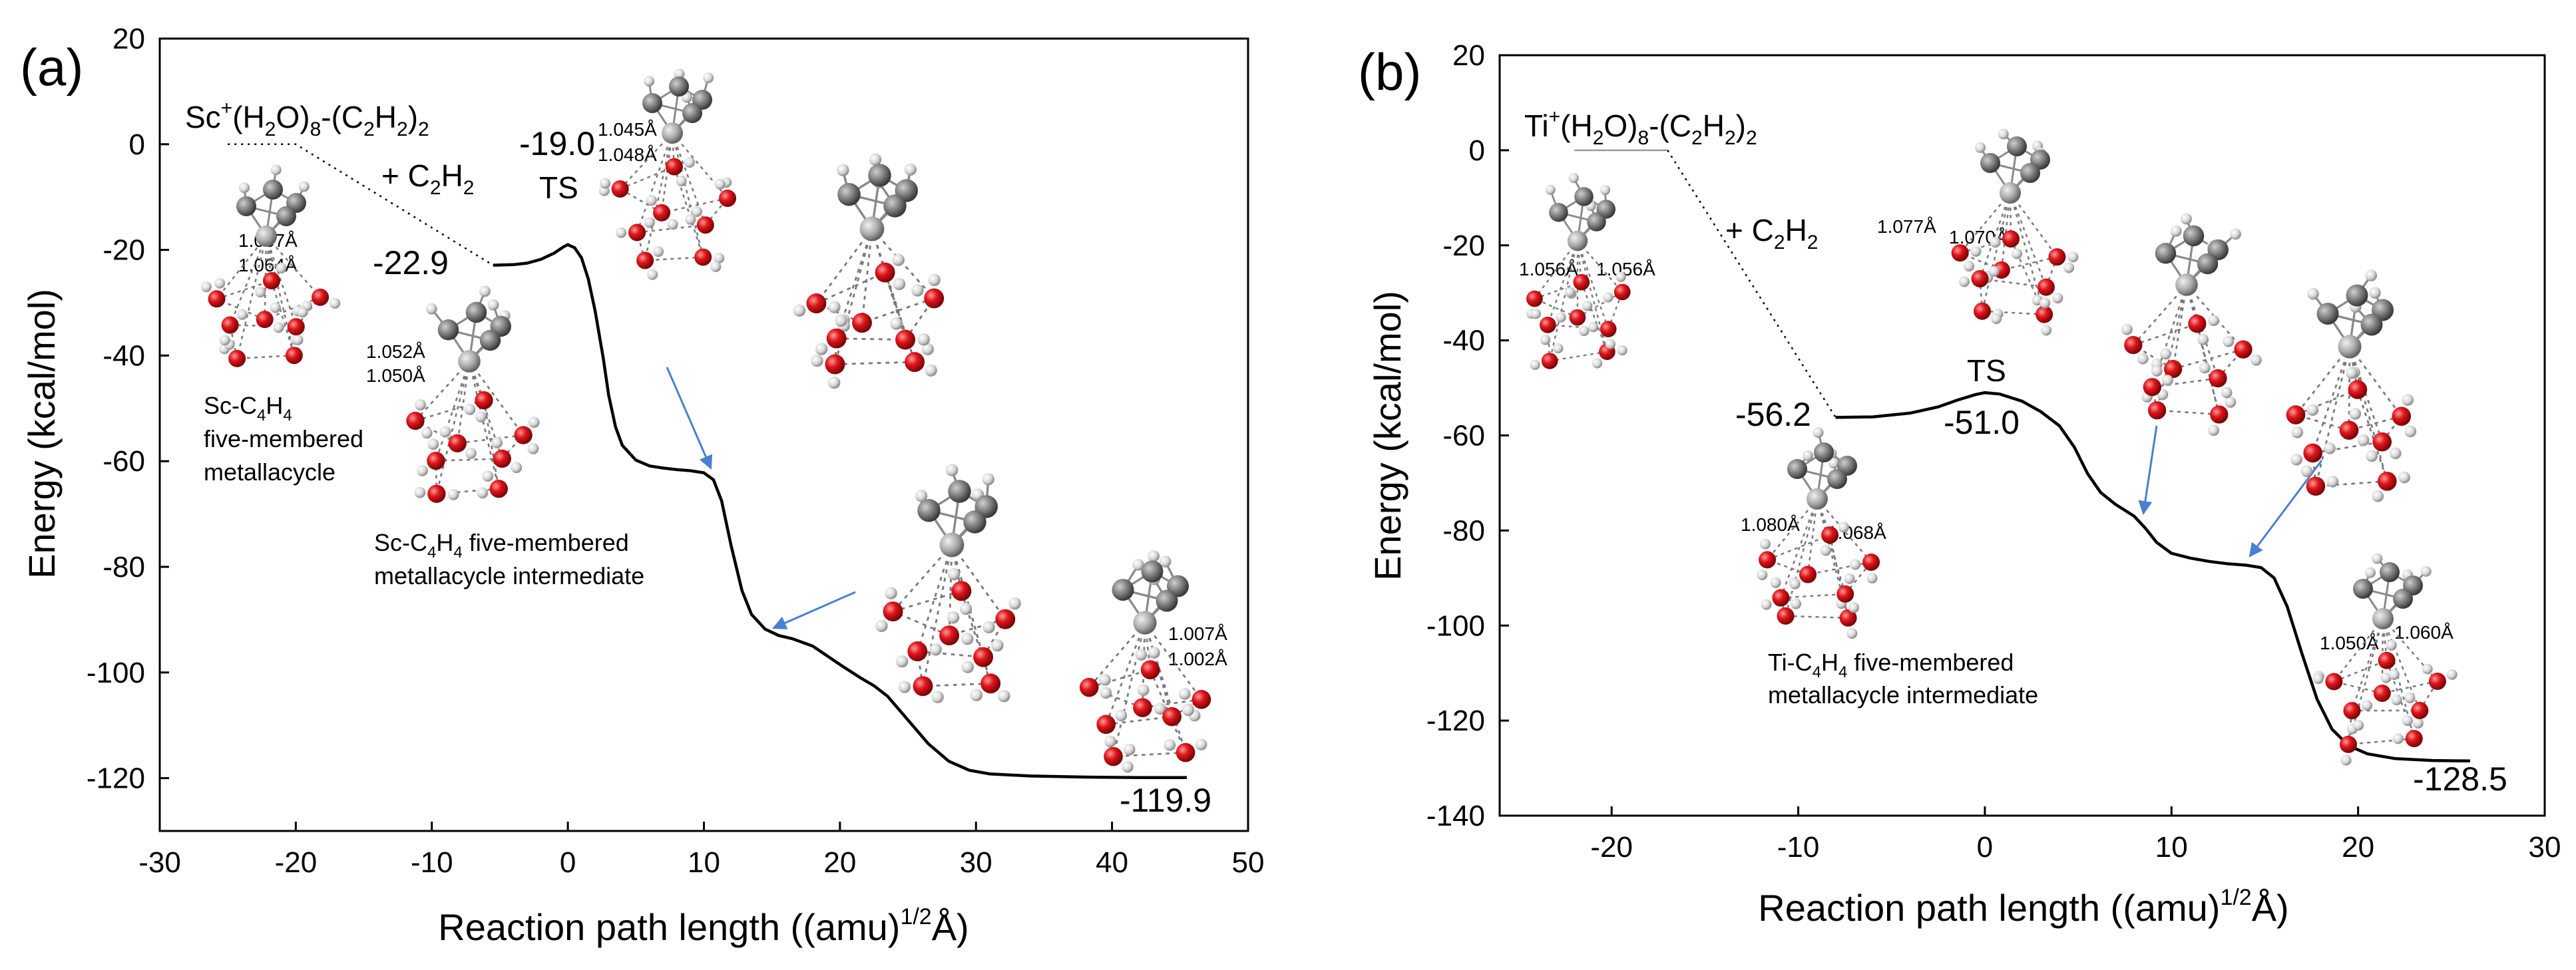 This screenshot has height=970, width=2576. I want to click on energy-label-reactant-b: -56.2, so click(1773, 414).